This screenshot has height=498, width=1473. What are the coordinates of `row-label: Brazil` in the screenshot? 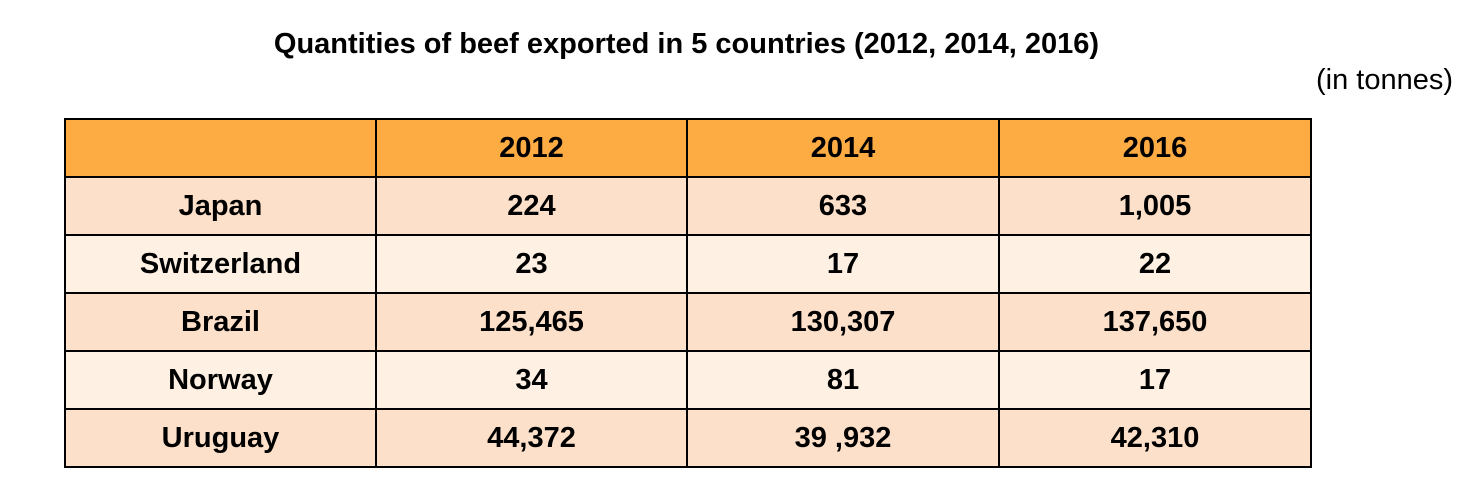 It's located at (220, 322).